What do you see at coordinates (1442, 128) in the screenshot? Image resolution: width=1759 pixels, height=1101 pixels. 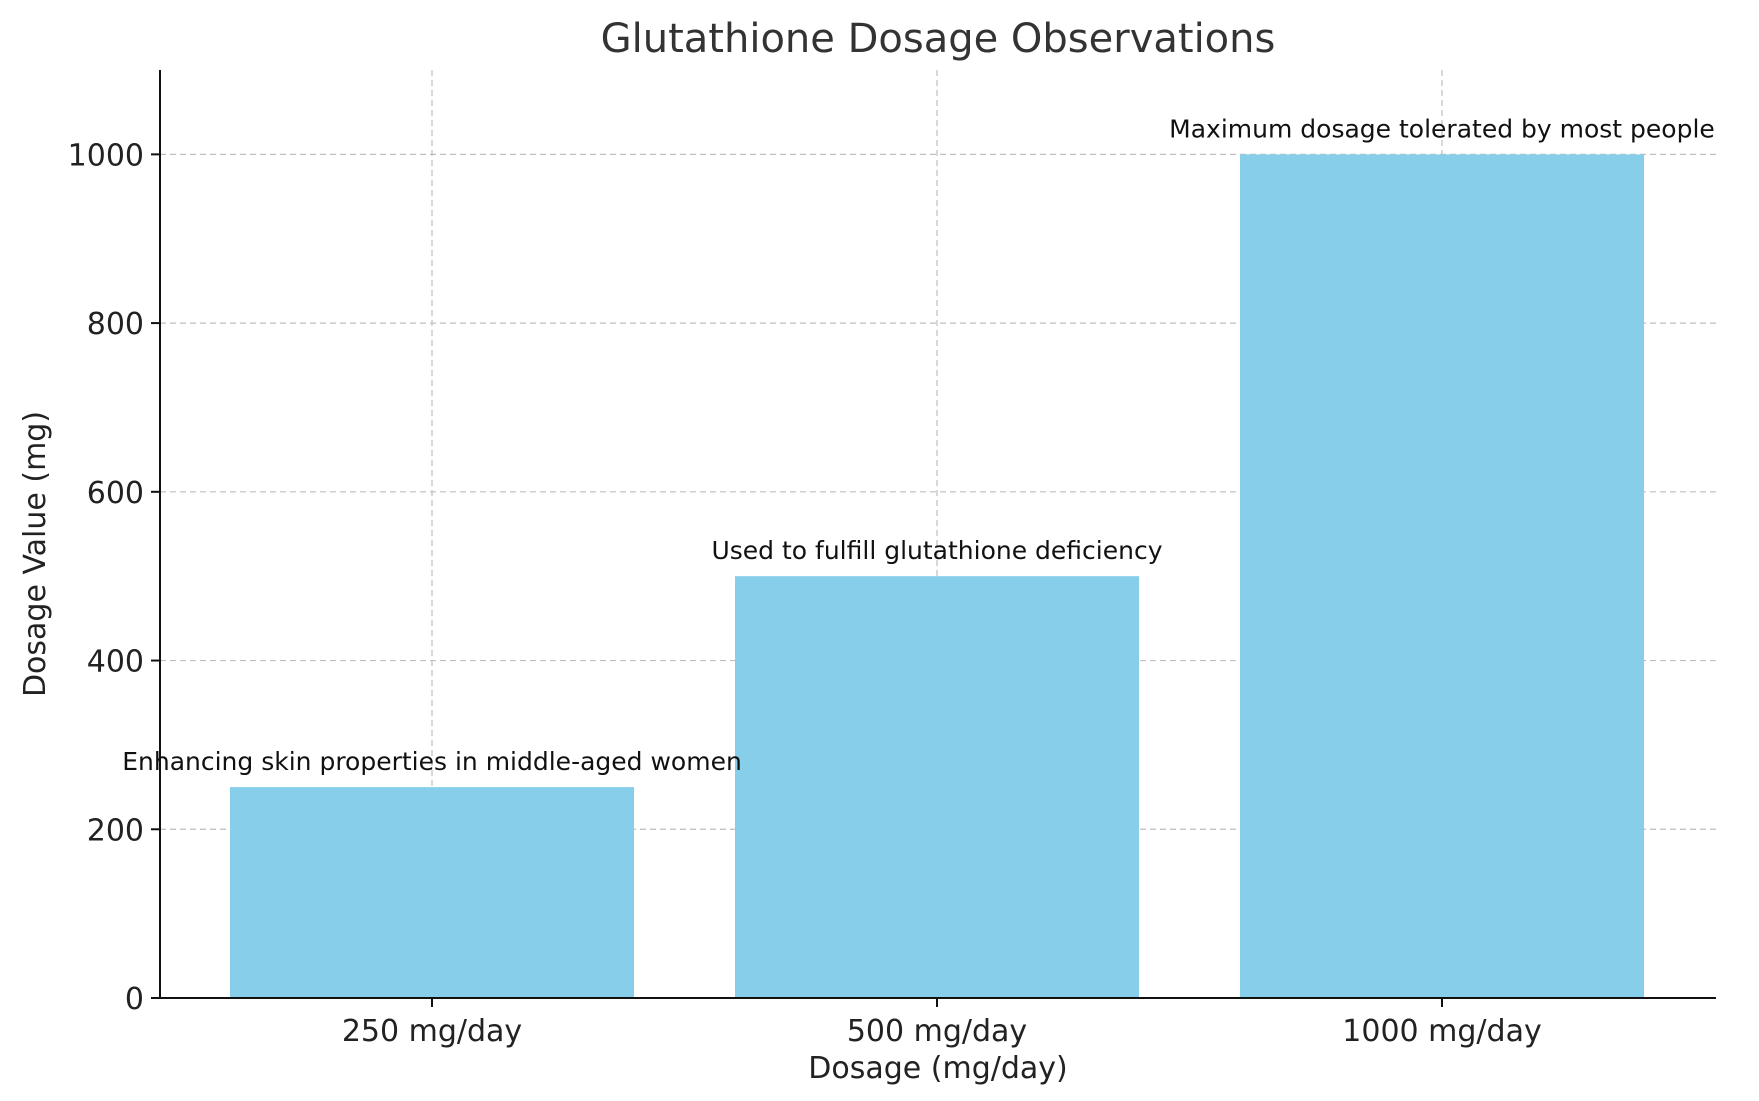 I see `bar-annotation: Maximum dosage tolerated by most people` at bounding box center [1442, 128].